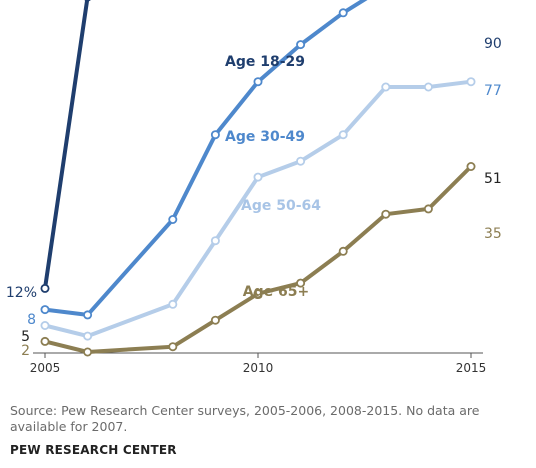  I want to click on series-start-label: 2, so click(25, 351).